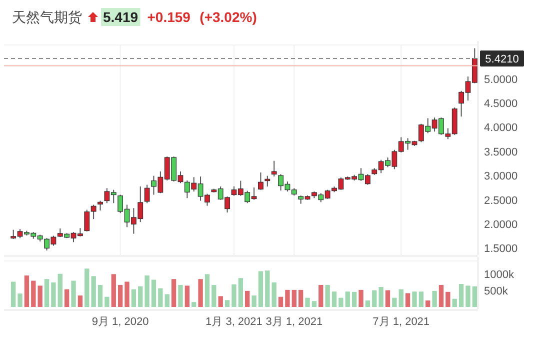  Describe the element at coordinates (501, 152) in the screenshot. I see `y-tick-label: 3.5000` at that location.